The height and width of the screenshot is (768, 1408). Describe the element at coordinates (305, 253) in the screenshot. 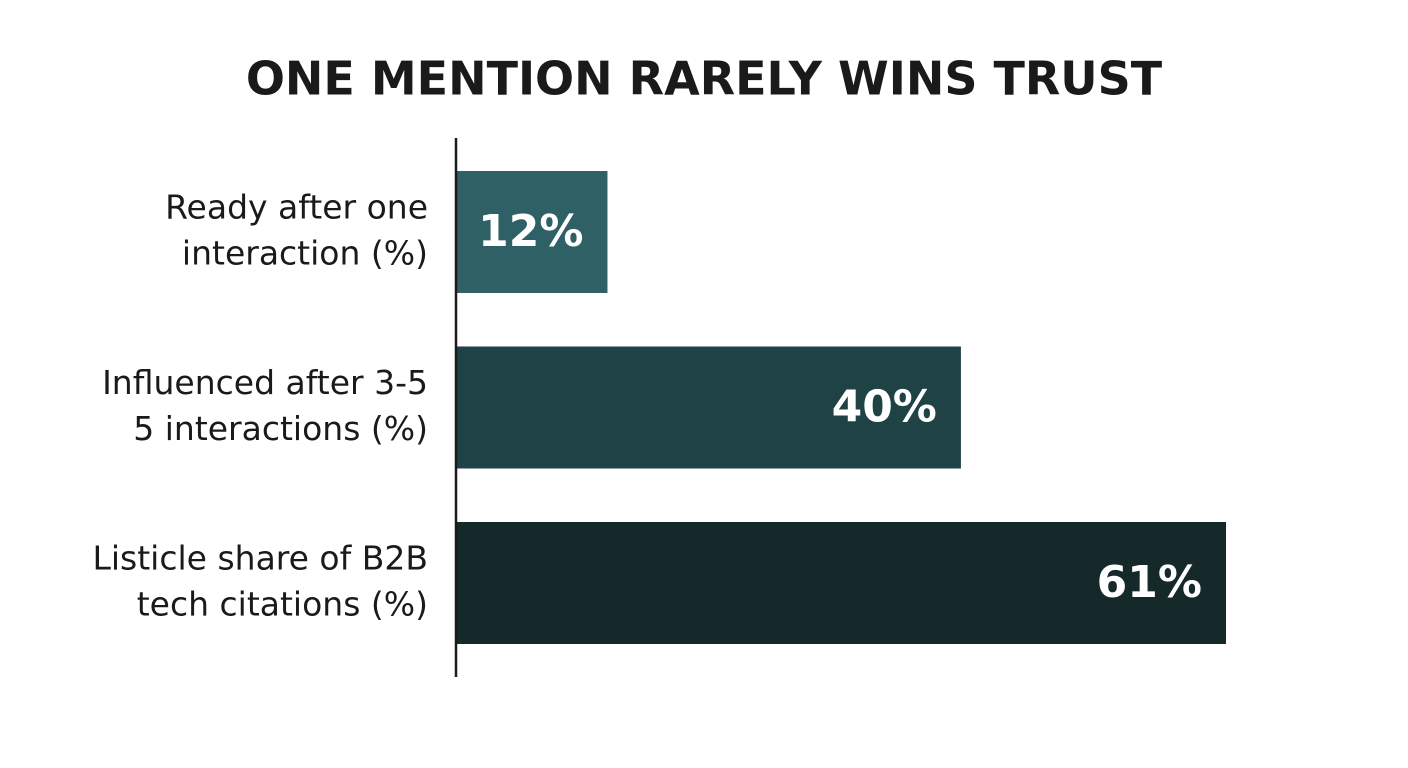

I see `category-label: interaction (%)` at that location.